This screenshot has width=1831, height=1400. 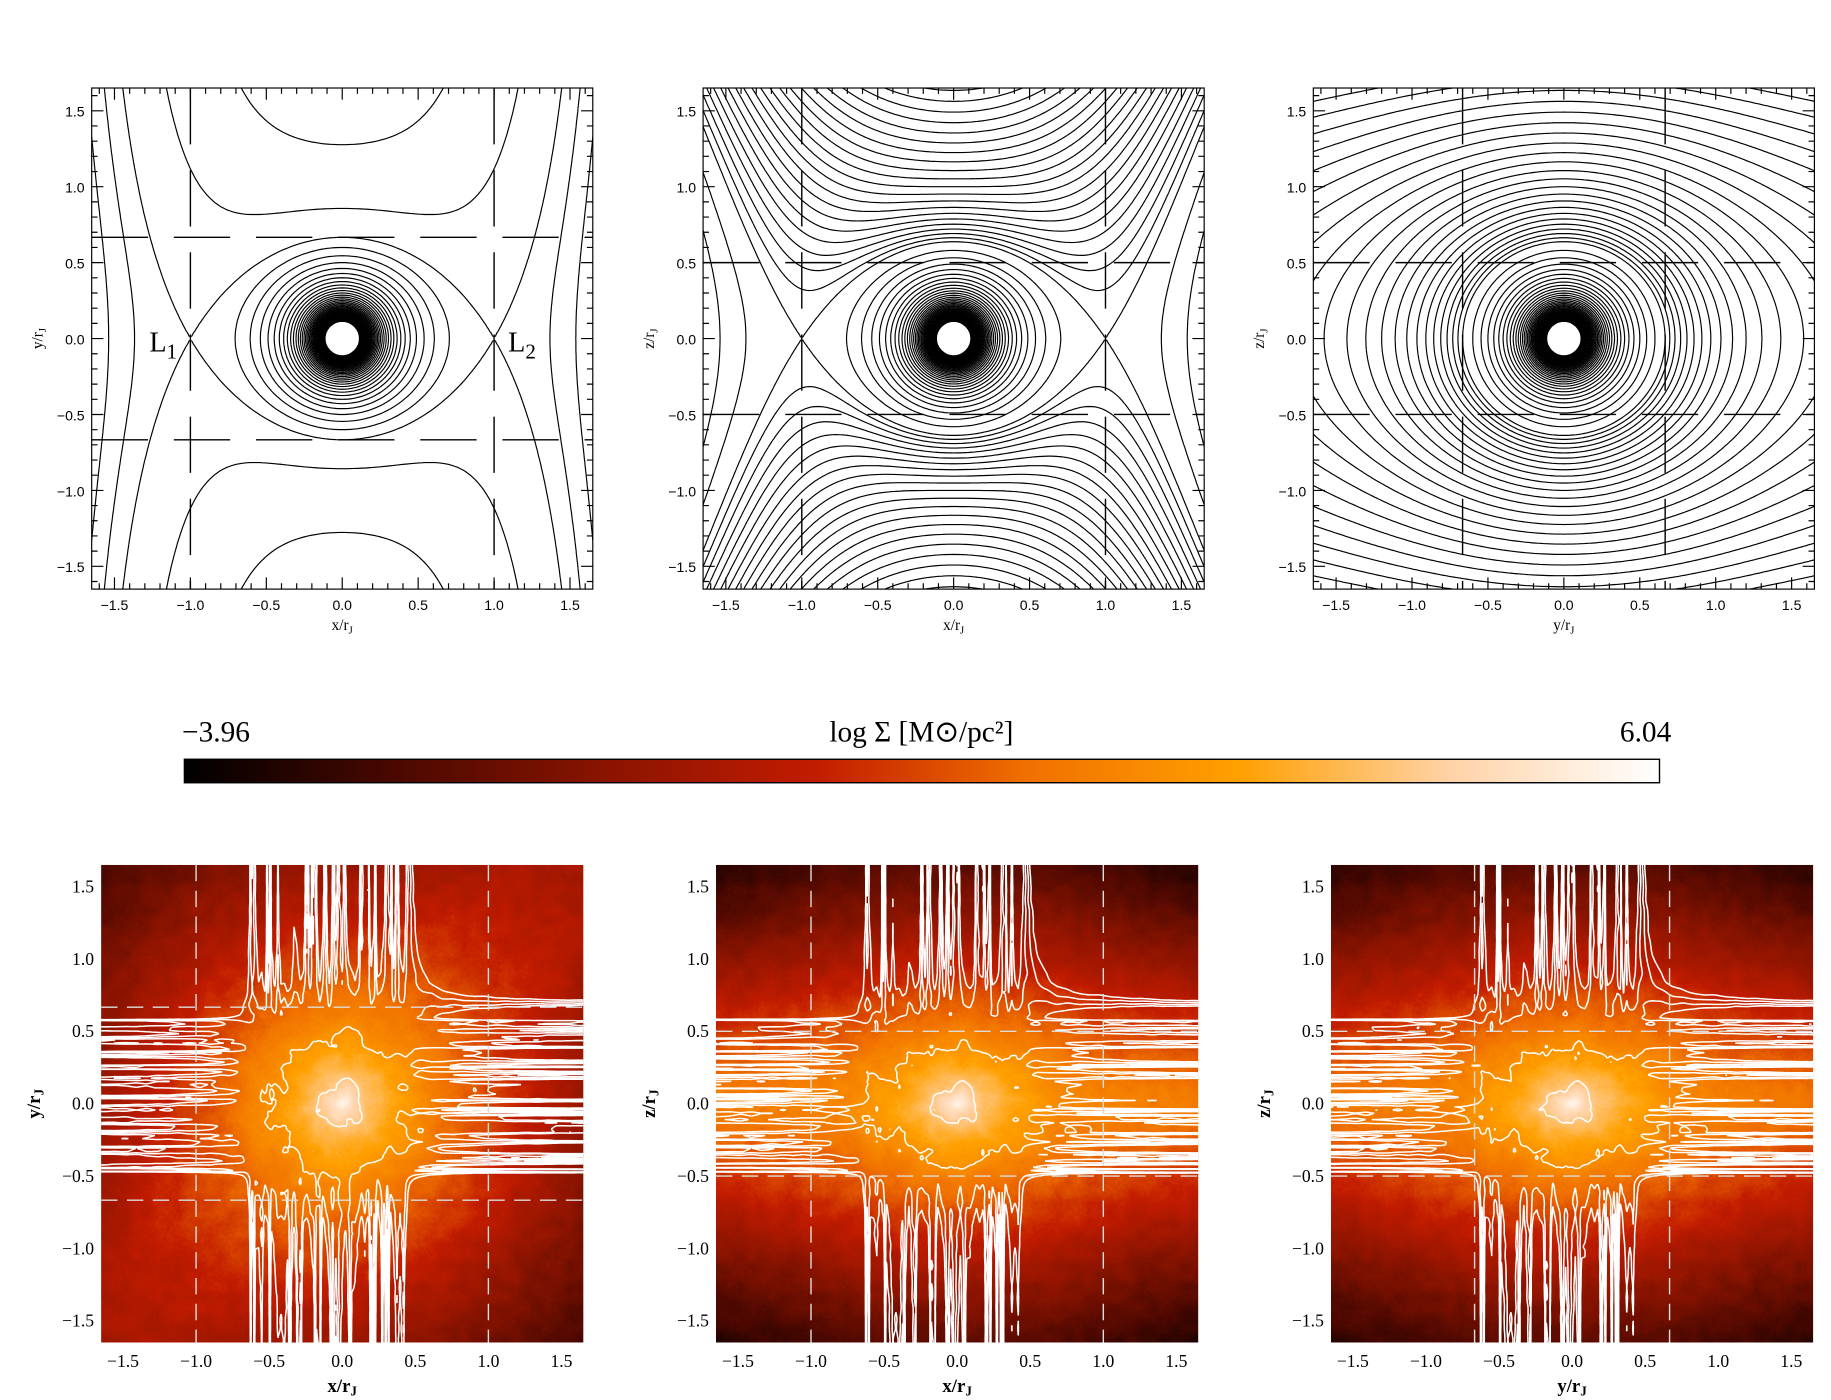 What do you see at coordinates (1646, 733) in the screenshot?
I see `colorbar-max-label: 6.04` at bounding box center [1646, 733].